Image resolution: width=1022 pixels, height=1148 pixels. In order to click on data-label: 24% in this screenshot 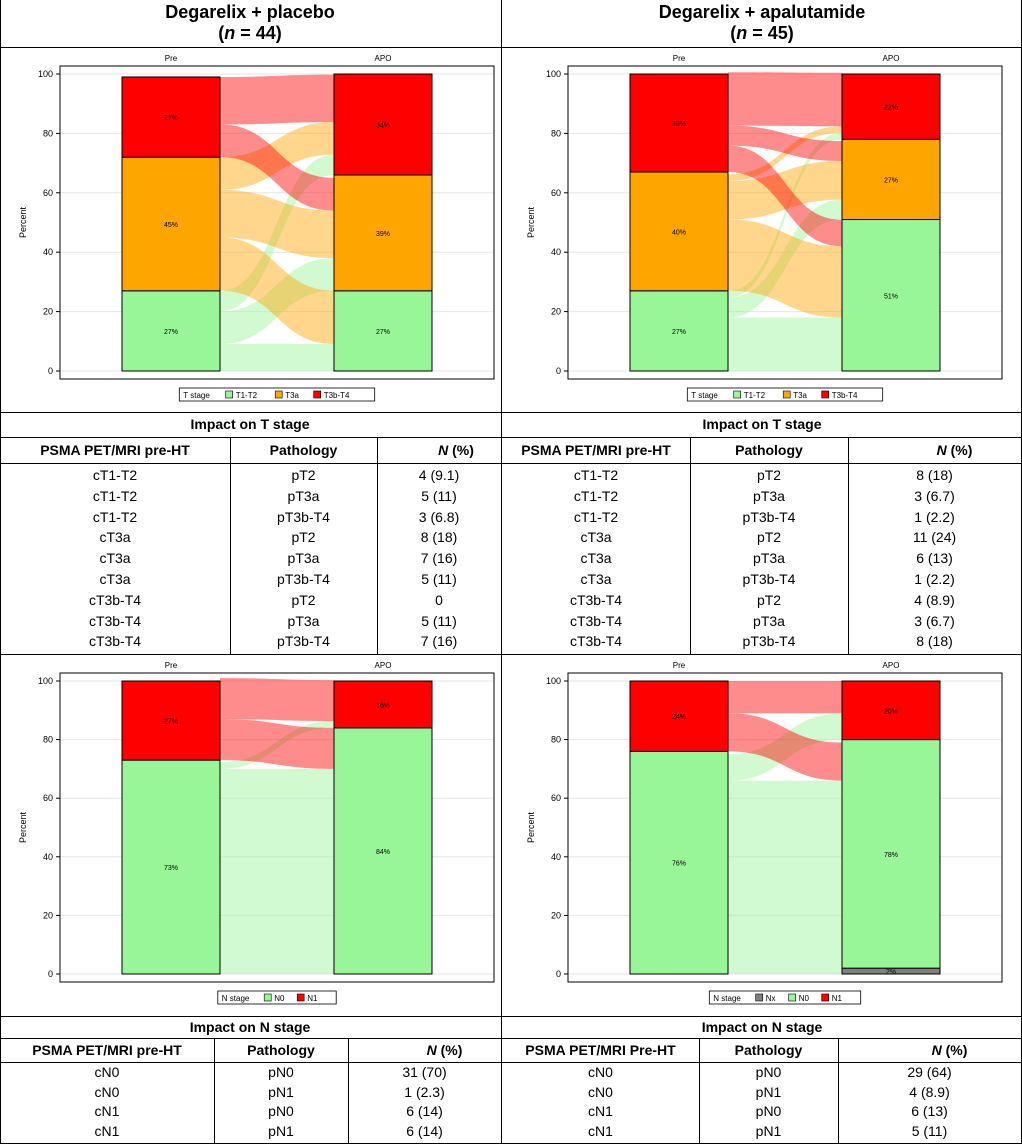, I will do `click(679, 717)`.